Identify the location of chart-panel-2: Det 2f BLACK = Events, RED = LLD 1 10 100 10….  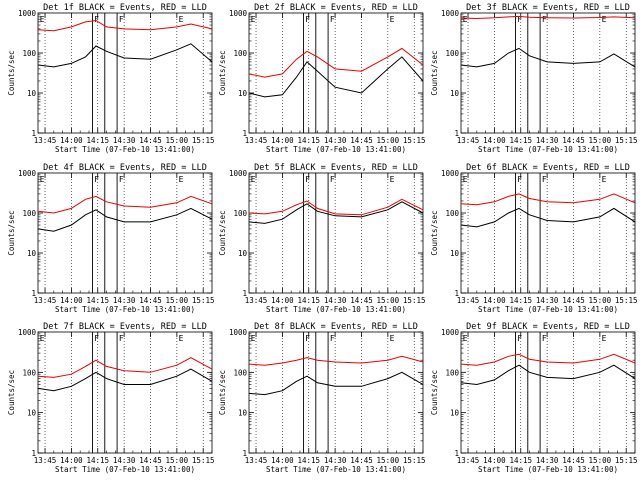
(322, 78).